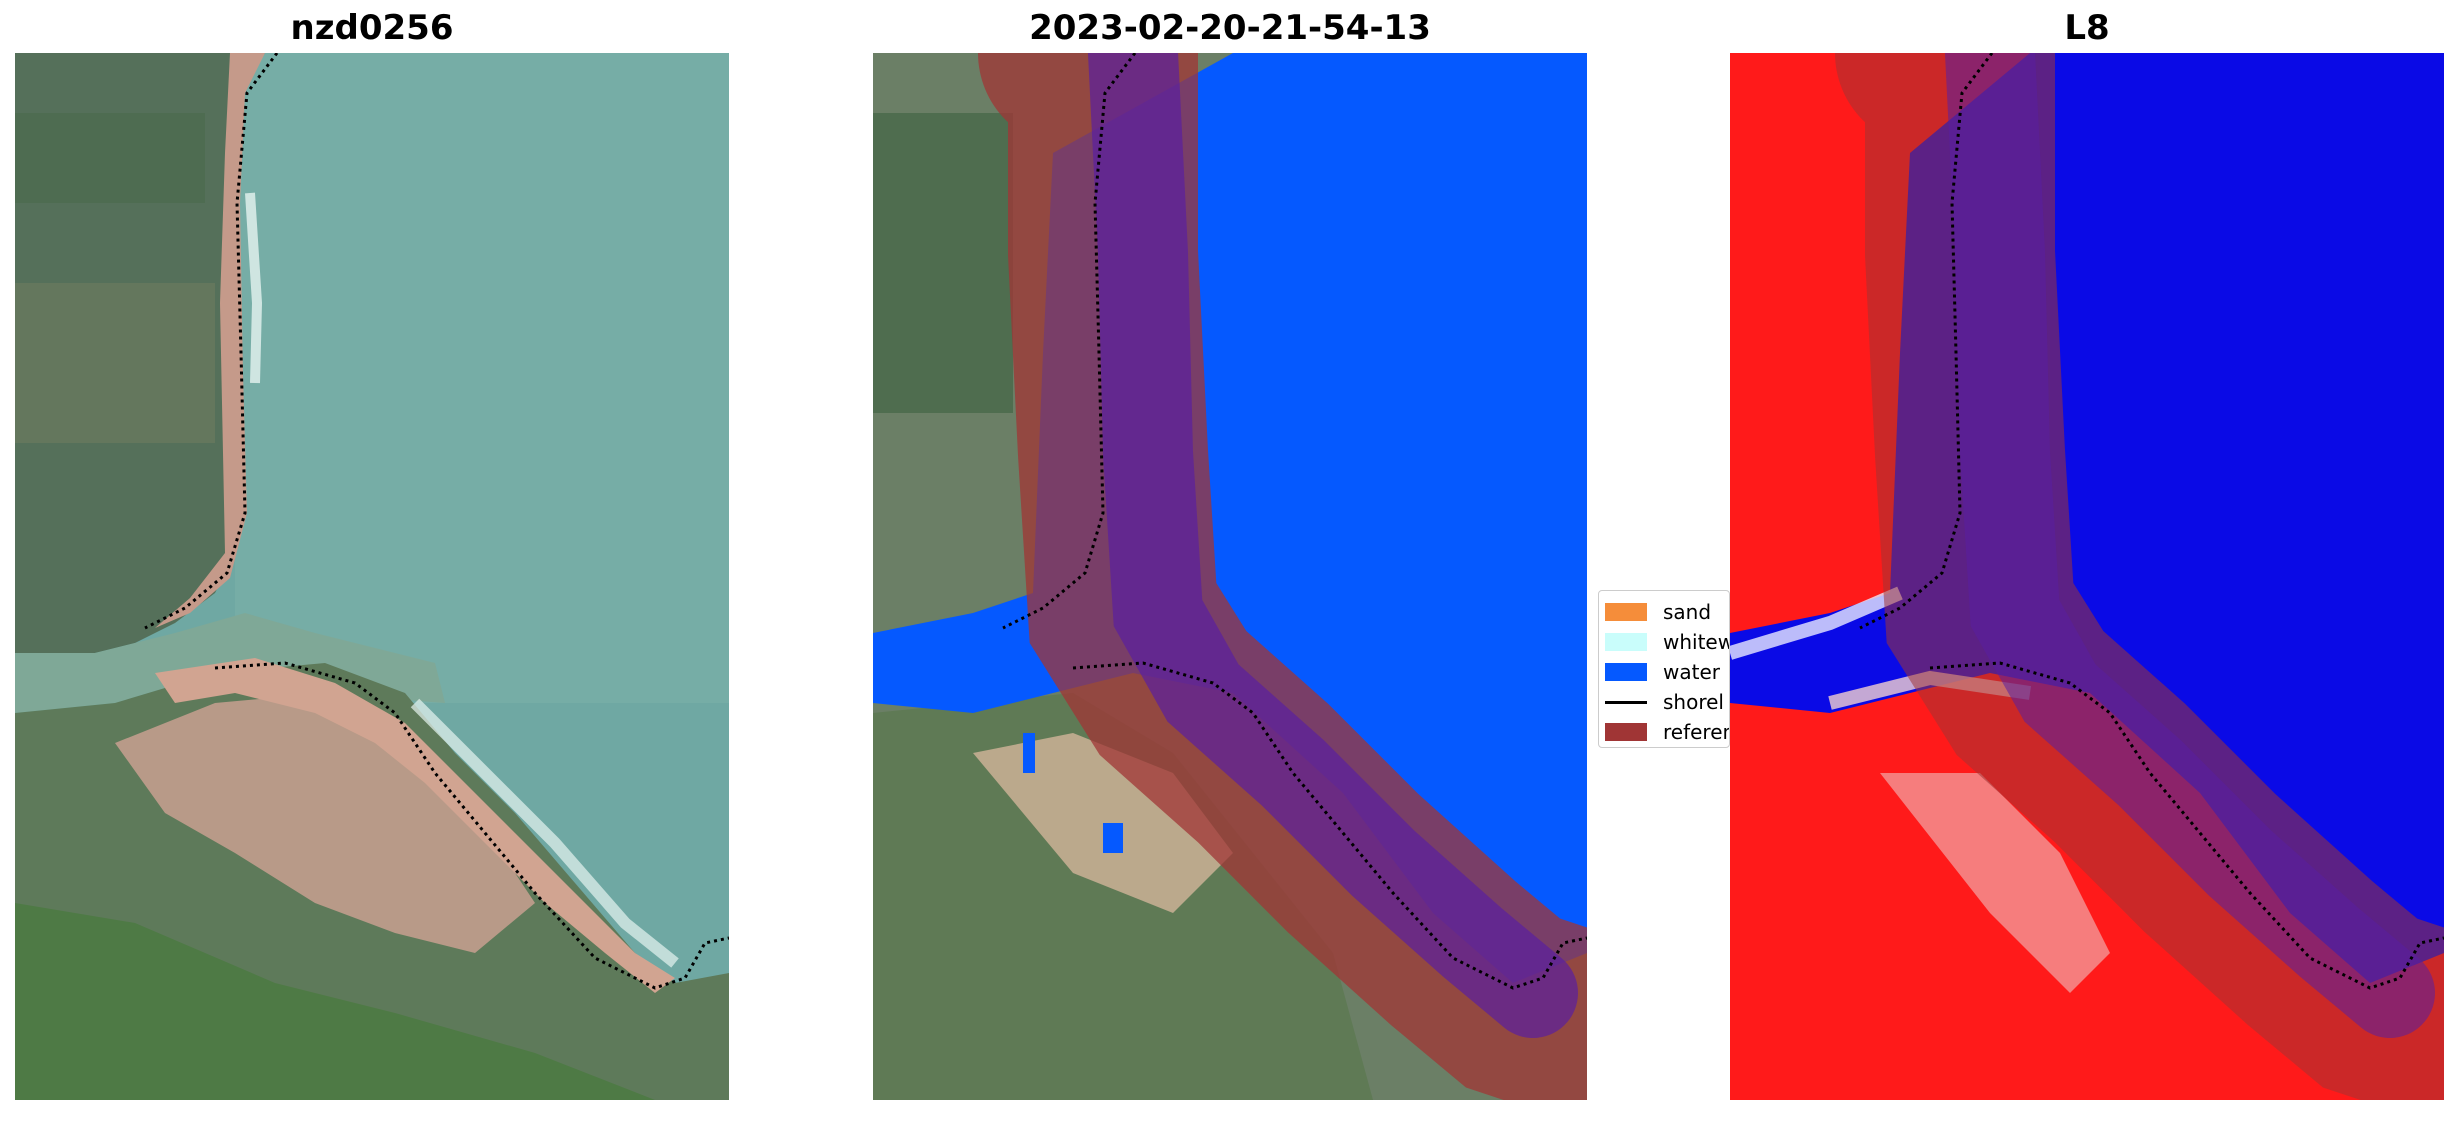 This screenshot has width=2460, height=1122. I want to click on legend-item-reference: referen, so click(1667, 732).